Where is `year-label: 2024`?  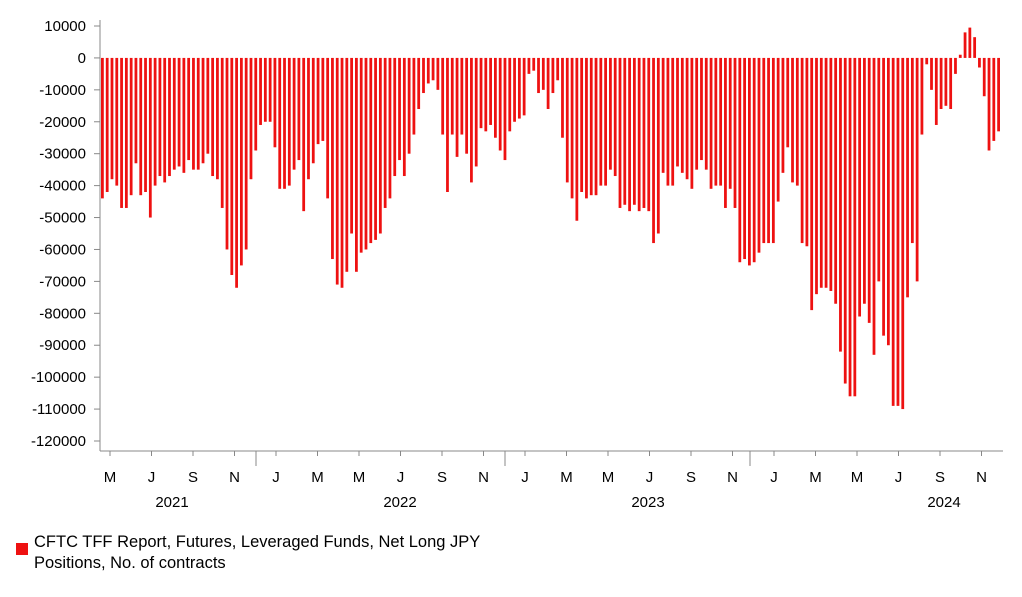
year-label: 2024 is located at coordinates (943, 502).